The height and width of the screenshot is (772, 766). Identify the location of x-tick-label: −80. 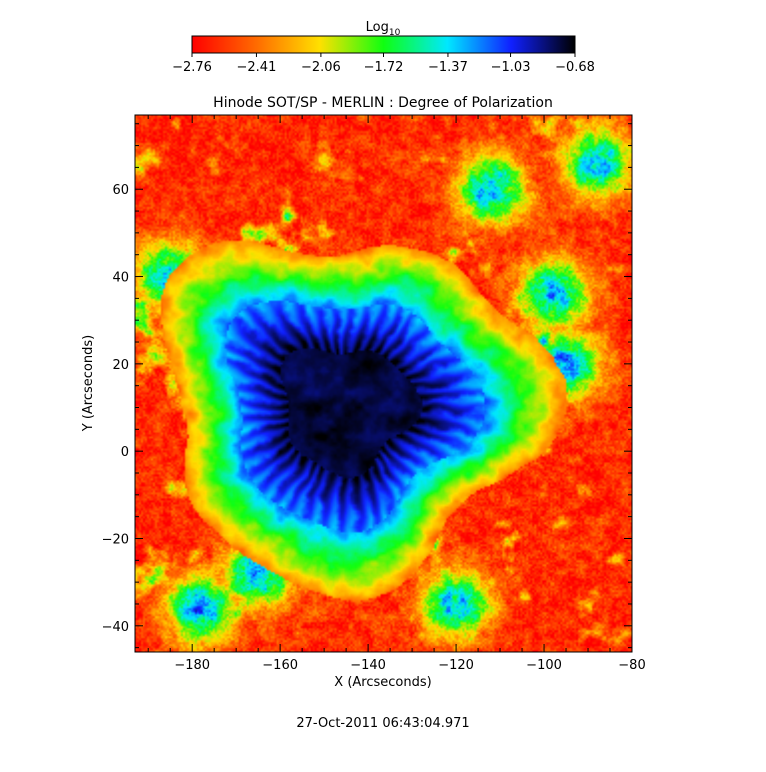
(631, 665).